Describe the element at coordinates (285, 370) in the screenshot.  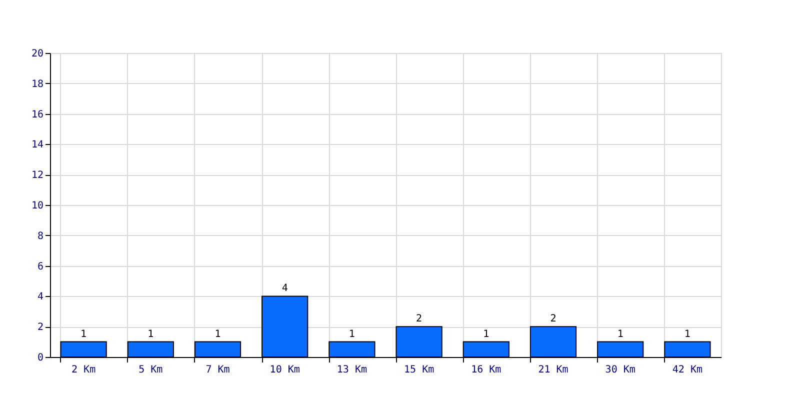
I see `x-tick-label: 10 Km` at that location.